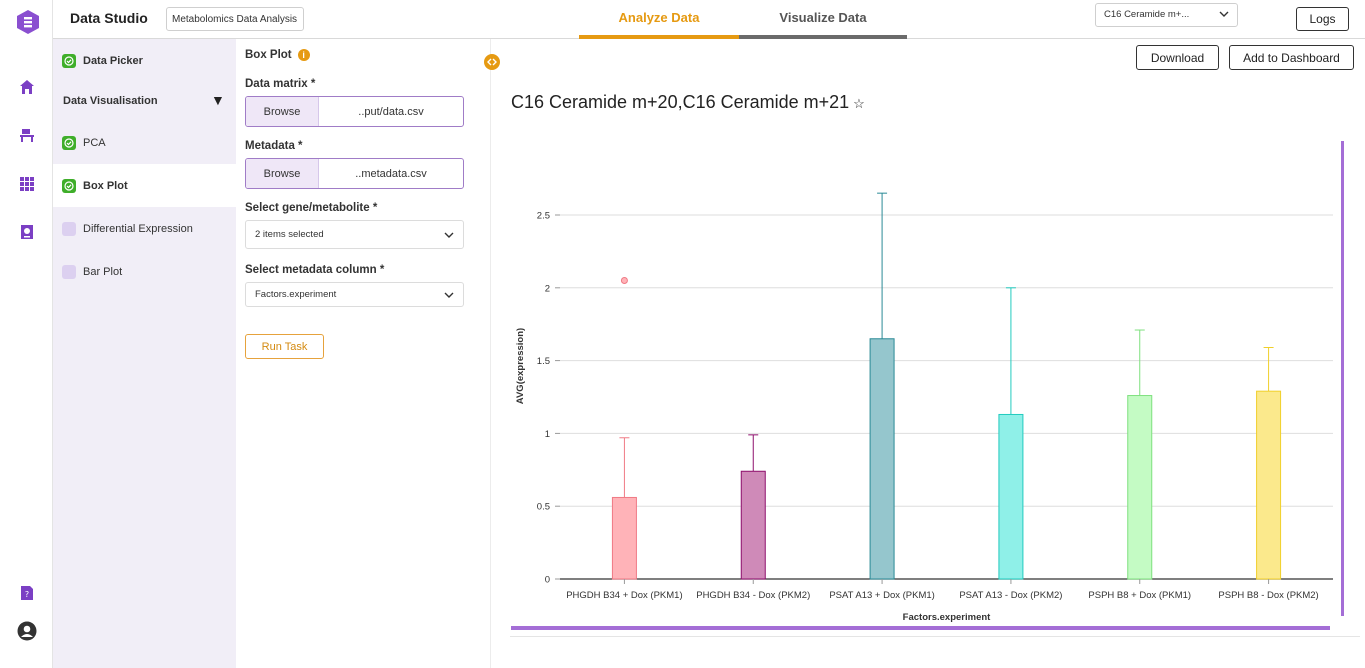  Describe the element at coordinates (296, 294) in the screenshot. I see `column-select-value: Factors.experiment` at that location.